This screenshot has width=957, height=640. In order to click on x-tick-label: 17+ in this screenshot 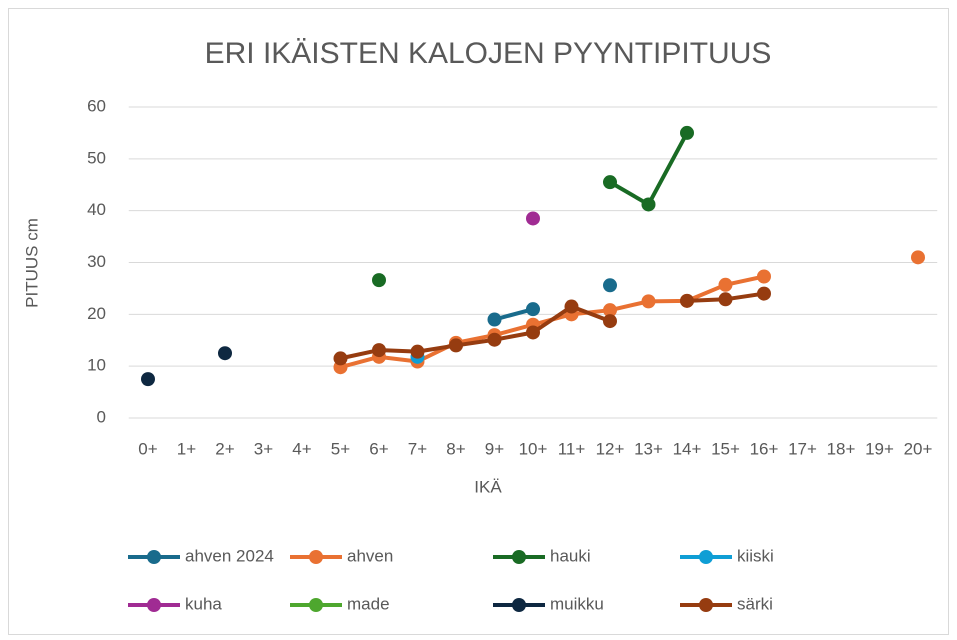, I will do `click(802, 448)`.